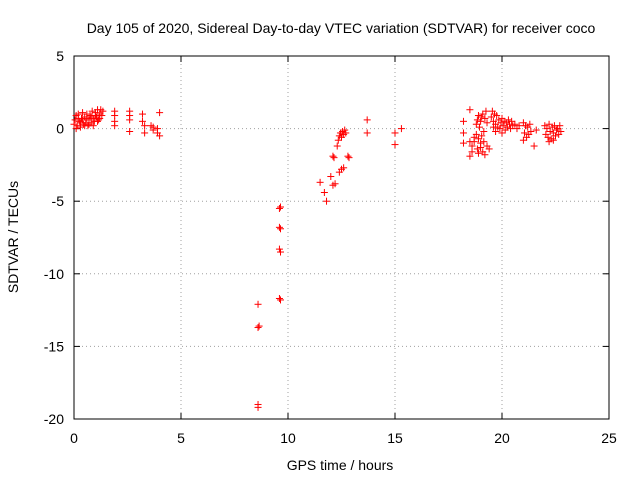 The height and width of the screenshot is (480, 640). Describe the element at coordinates (609, 438) in the screenshot. I see `x-tick-label-25: 25` at that location.